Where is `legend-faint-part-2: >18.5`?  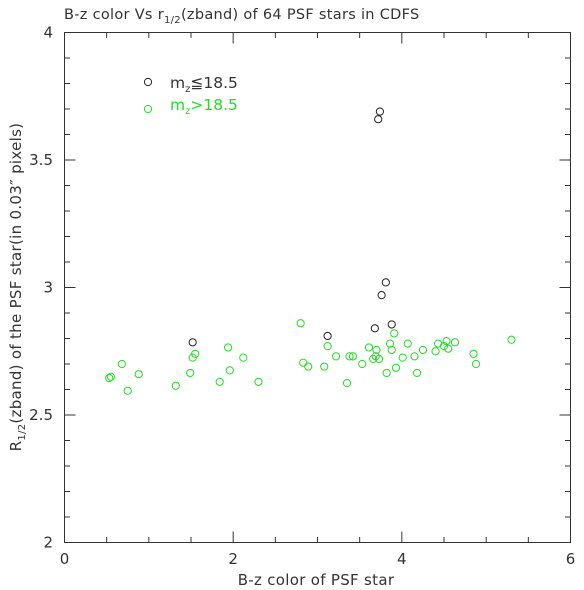
legend-faint-part-2: >18.5 is located at coordinates (214, 105).